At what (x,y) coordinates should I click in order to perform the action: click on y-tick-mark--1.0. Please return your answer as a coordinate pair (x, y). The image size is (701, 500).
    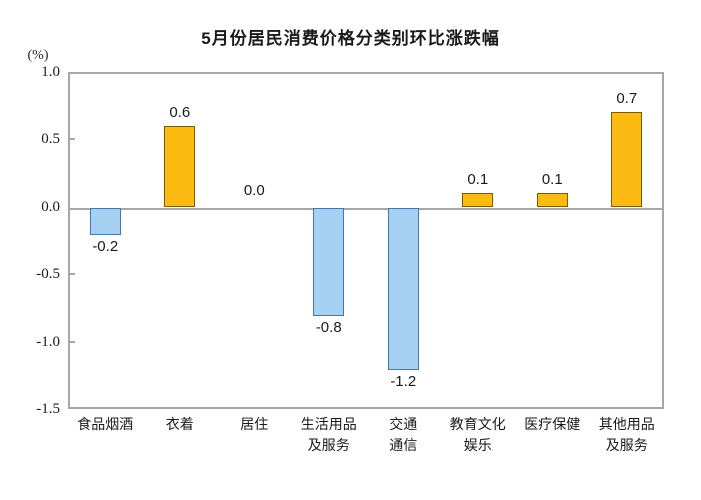
    Looking at the image, I should click on (72, 341).